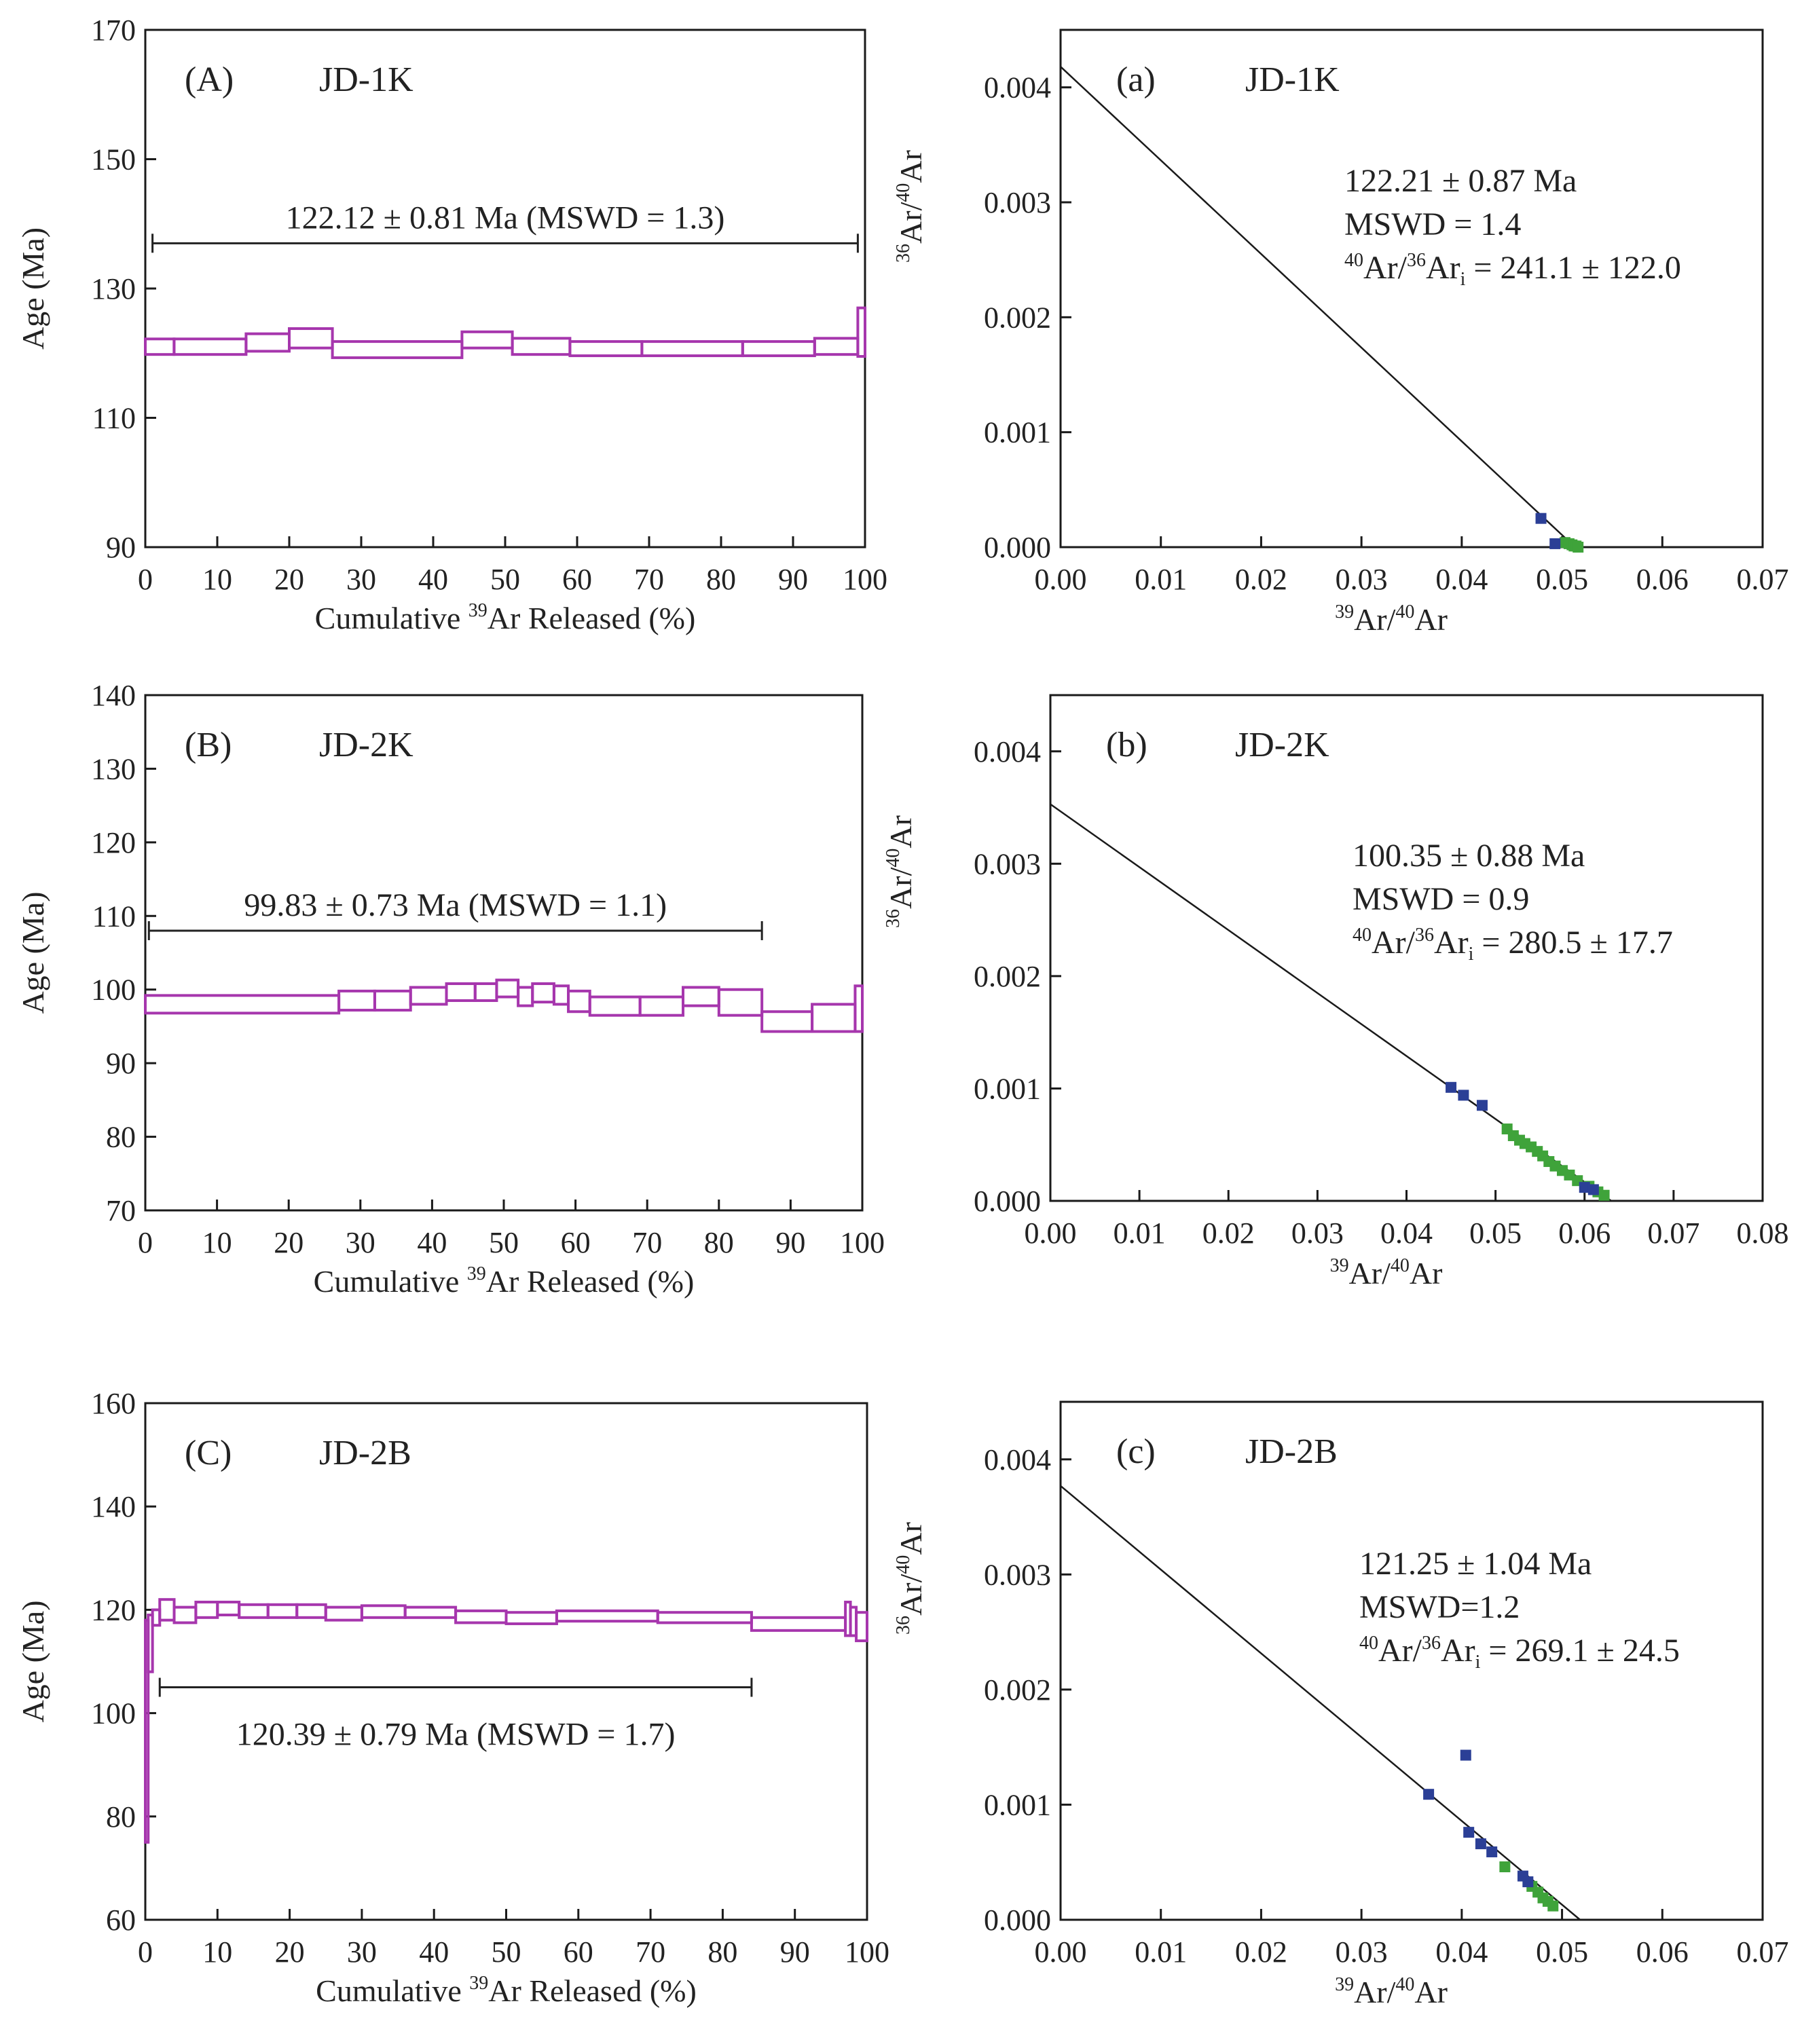 The height and width of the screenshot is (2044, 1802). What do you see at coordinates (862, 1242) in the screenshot?
I see `x-tick-label: 100` at bounding box center [862, 1242].